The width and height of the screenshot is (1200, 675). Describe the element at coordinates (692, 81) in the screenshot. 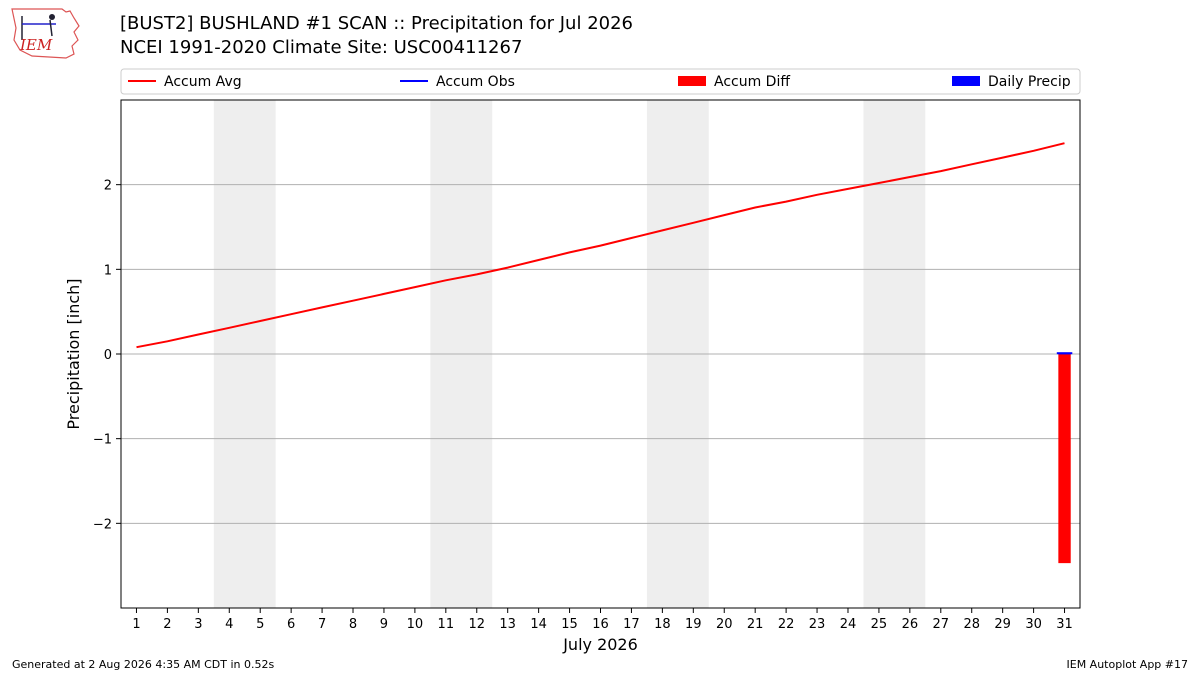

I see `accum-diff-legend-swatch` at that location.